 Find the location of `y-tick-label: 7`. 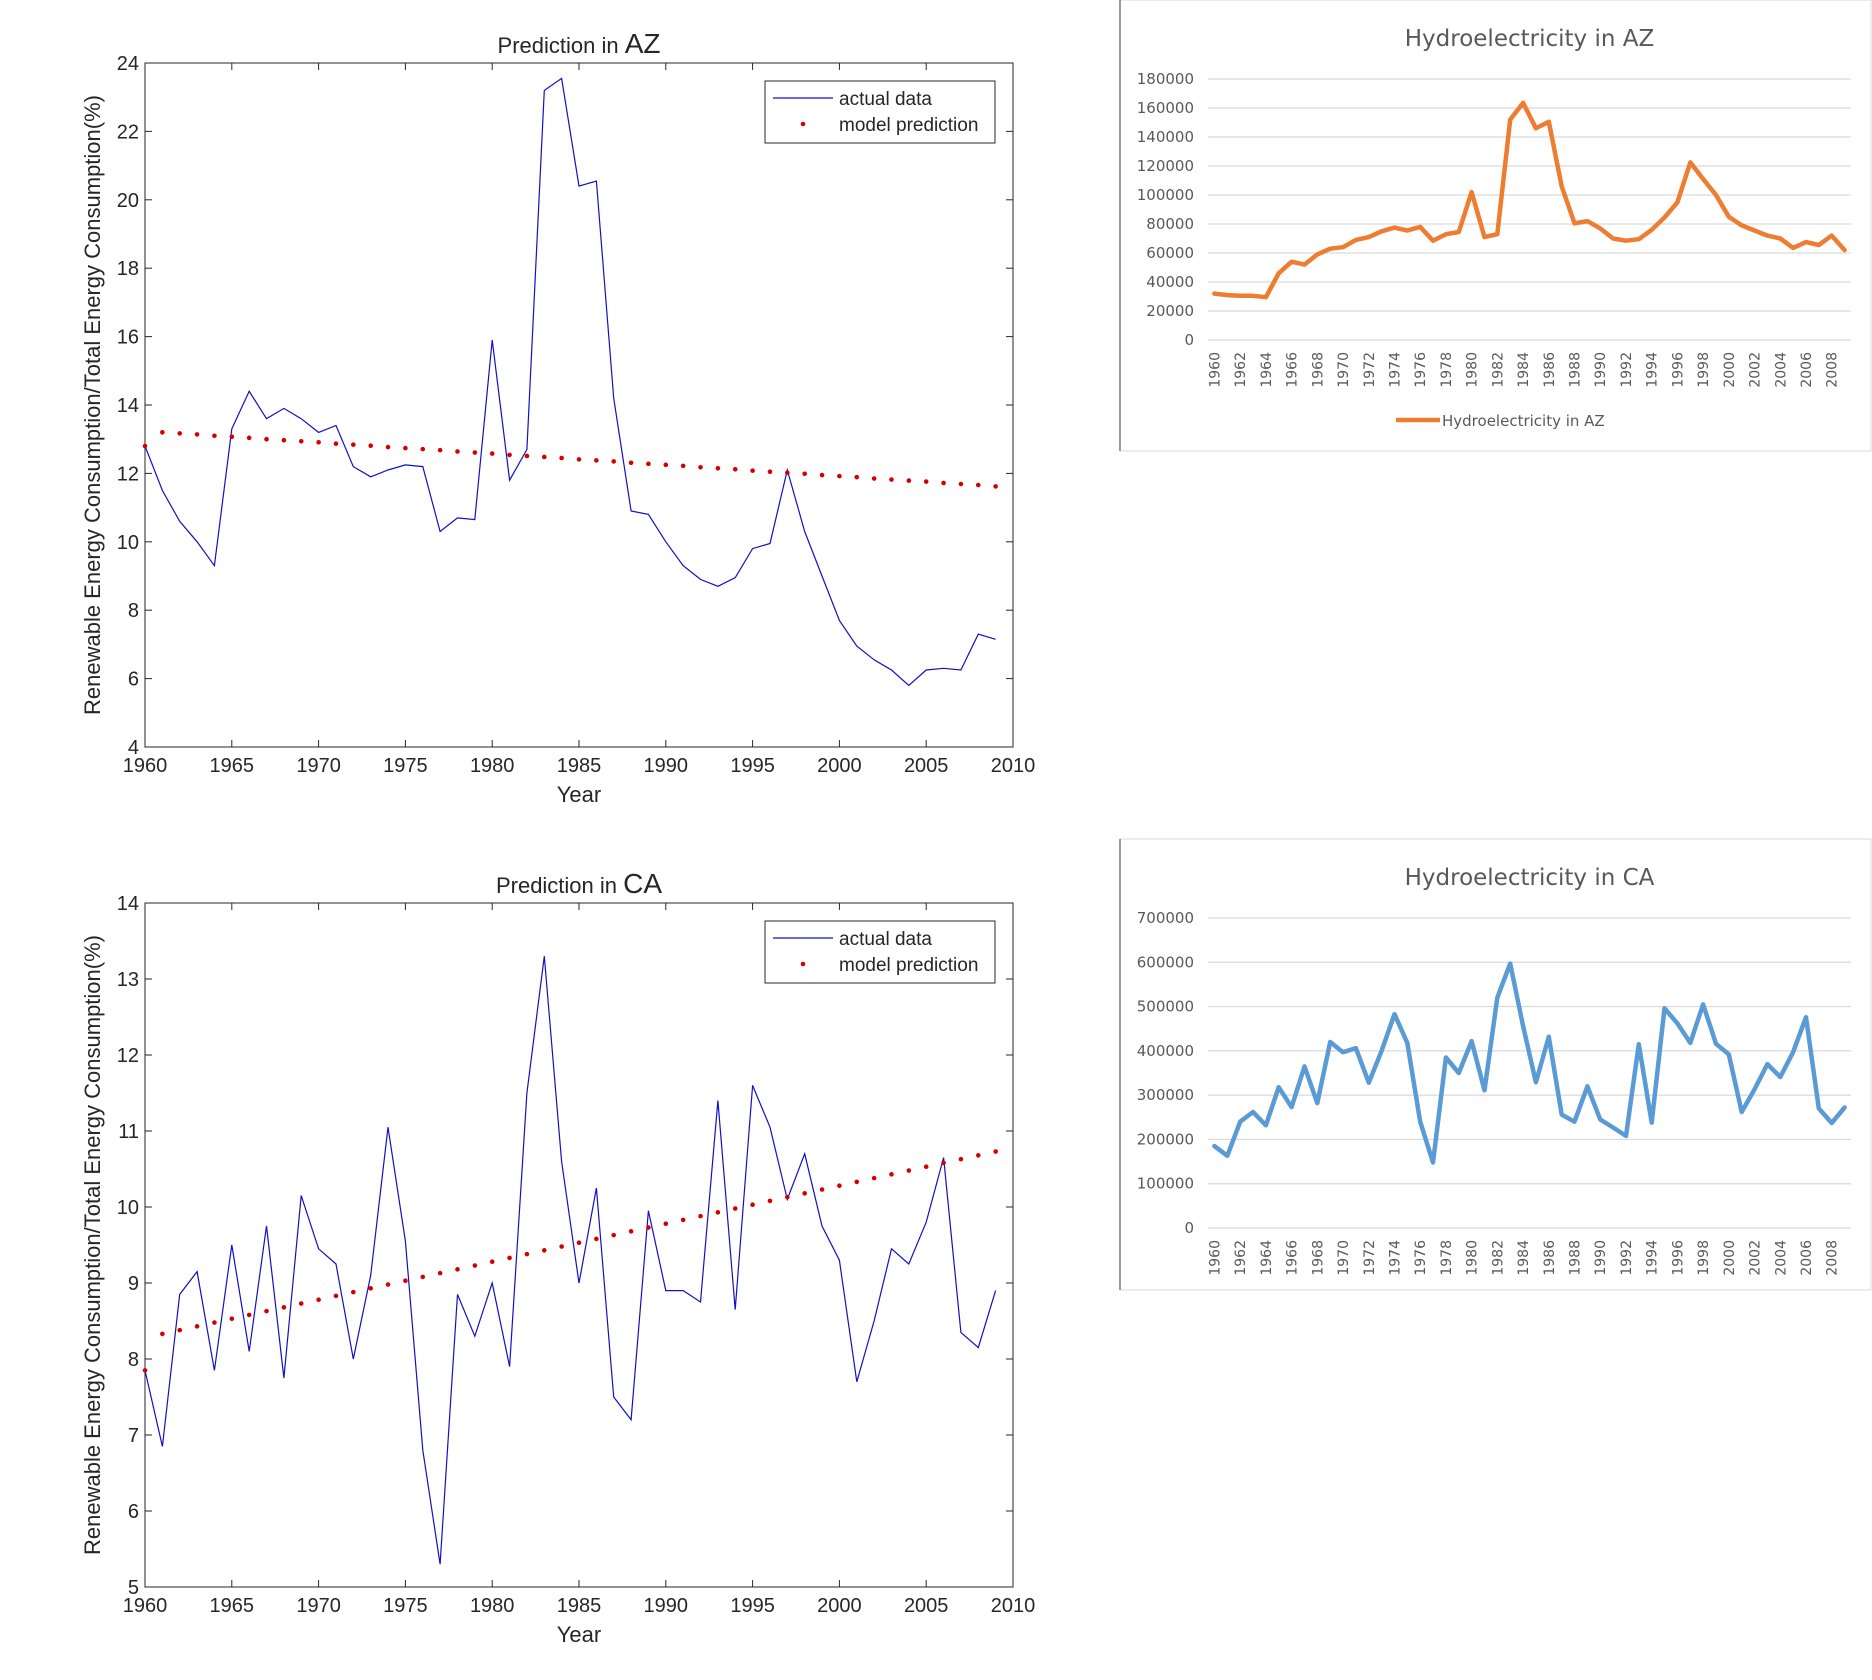

y-tick-label: 7 is located at coordinates (133, 1436).